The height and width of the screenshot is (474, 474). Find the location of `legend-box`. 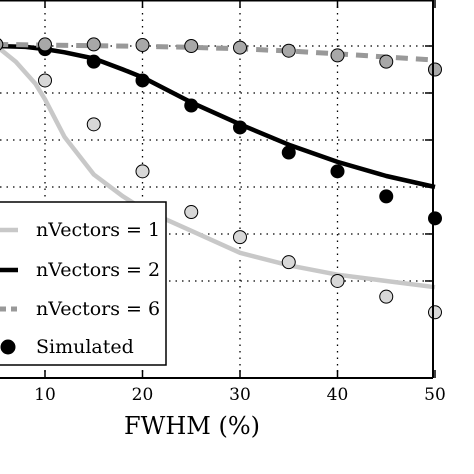

legend-box is located at coordinates (83, 283).